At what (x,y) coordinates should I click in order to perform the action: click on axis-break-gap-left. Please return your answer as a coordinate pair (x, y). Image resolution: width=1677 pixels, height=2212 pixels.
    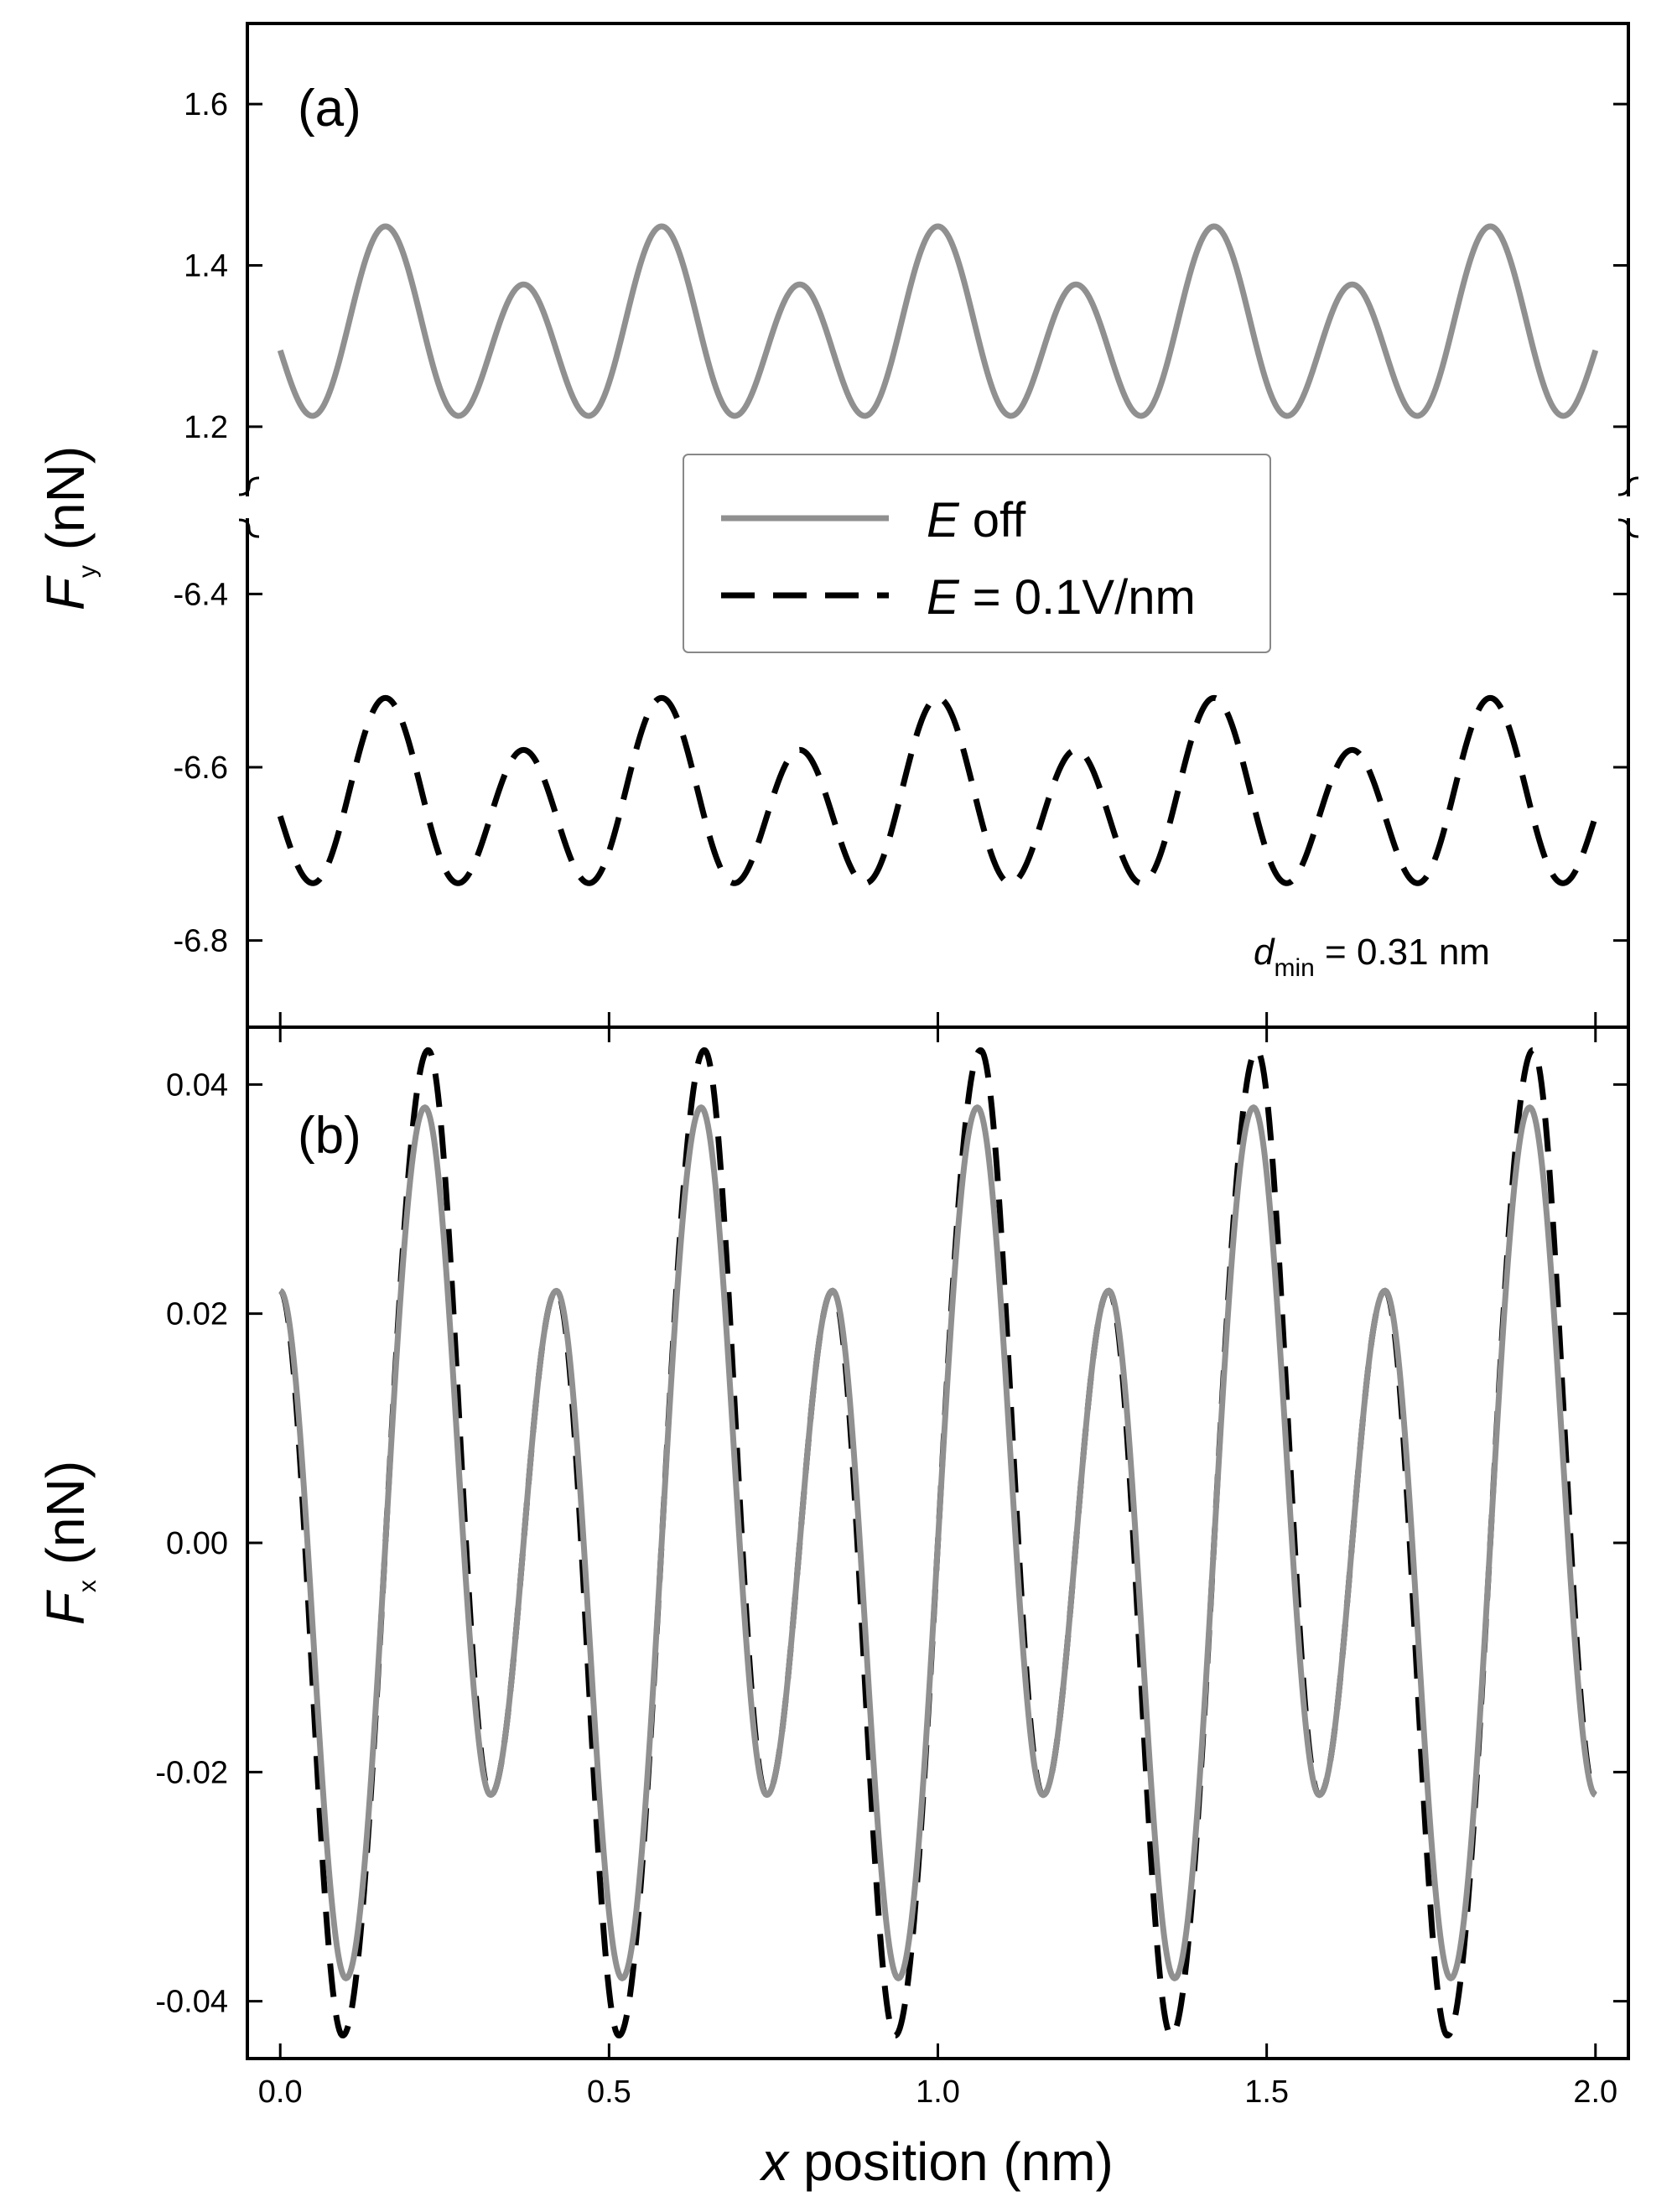
    Looking at the image, I should click on (248, 507).